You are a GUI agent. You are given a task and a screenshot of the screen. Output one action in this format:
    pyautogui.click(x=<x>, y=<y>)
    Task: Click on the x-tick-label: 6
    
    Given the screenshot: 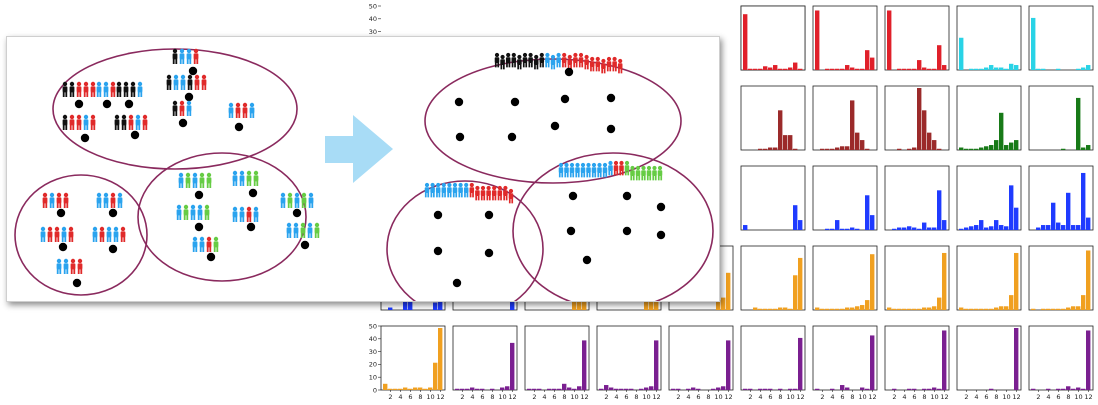 What is the action you would take?
    pyautogui.click(x=1058, y=397)
    